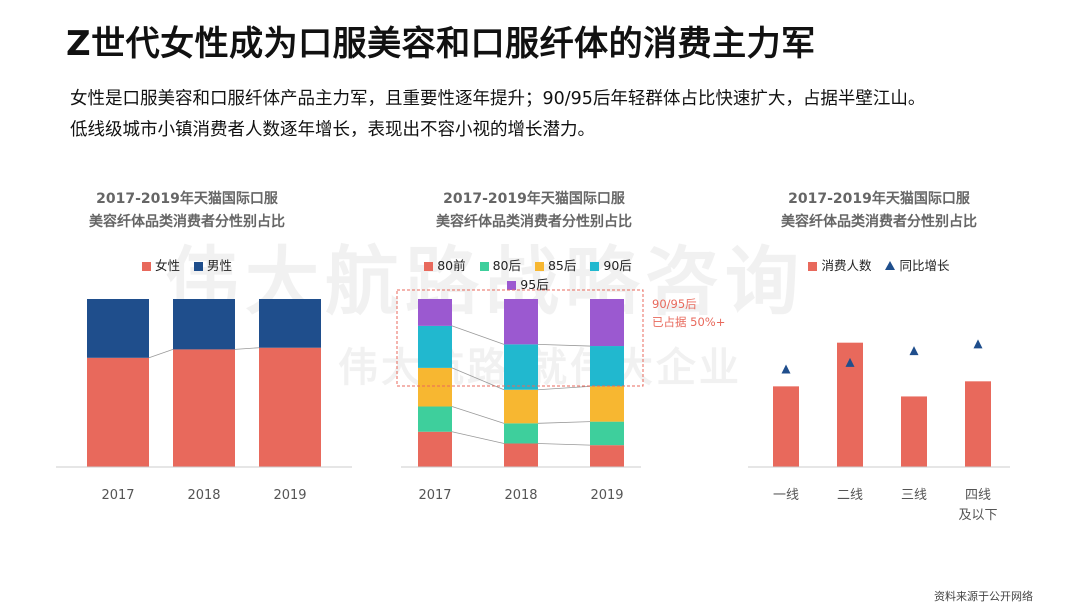 Image resolution: width=1080 pixels, height=608 pixels. Describe the element at coordinates (534, 284) in the screenshot. I see `legend-label: 95后` at that location.